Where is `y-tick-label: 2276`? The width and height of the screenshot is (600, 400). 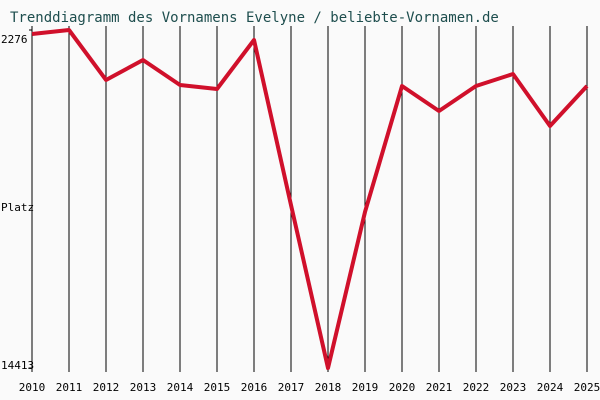 y-tick-label: 2276 is located at coordinates (14, 39).